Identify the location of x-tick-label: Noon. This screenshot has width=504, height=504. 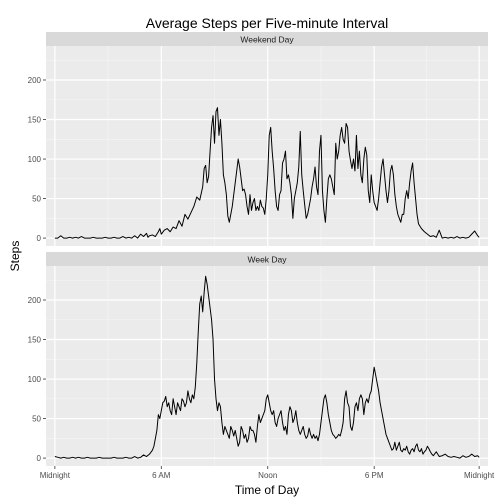
(267, 475).